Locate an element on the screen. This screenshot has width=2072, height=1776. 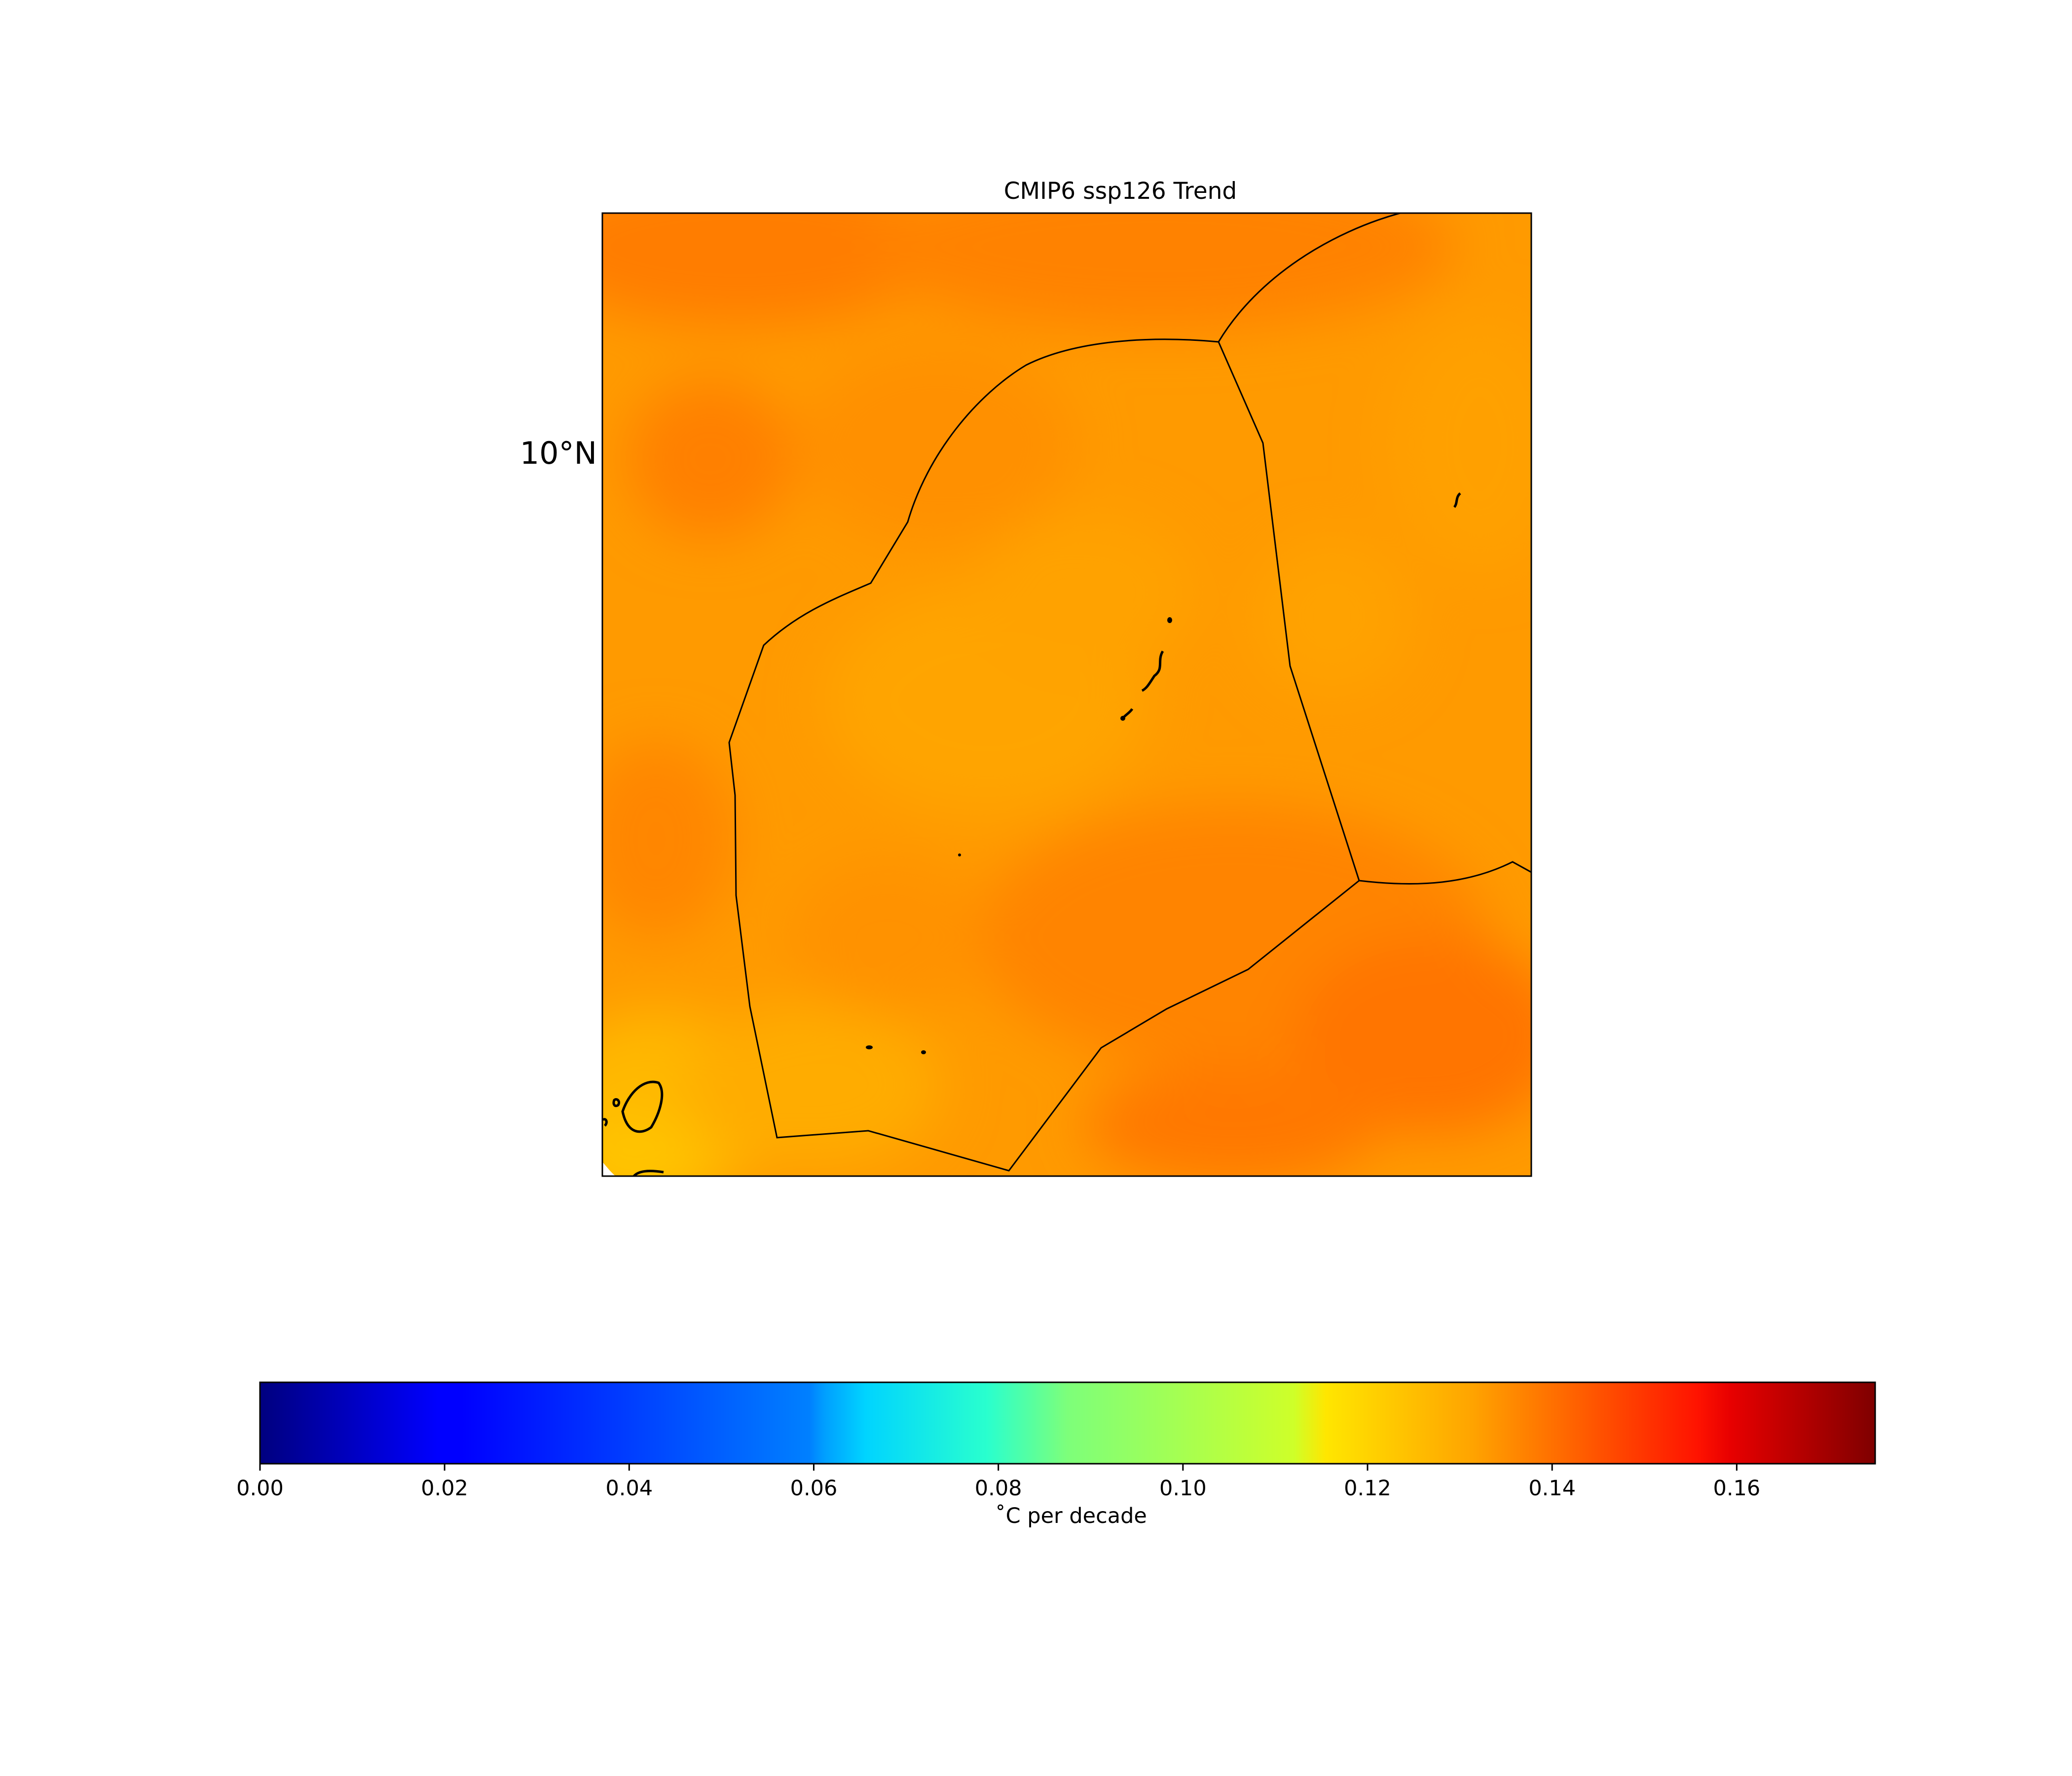
colorbar-tick-label: 0.00 is located at coordinates (260, 1489).